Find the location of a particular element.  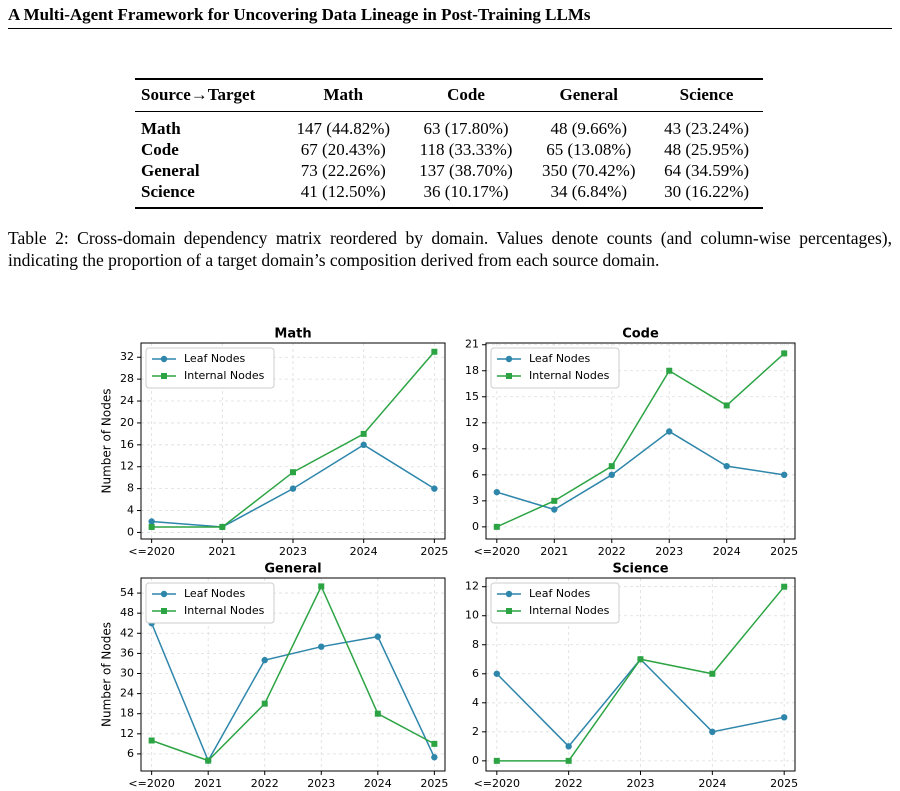

table-cell: 41 (12.50%) is located at coordinates (343, 191).